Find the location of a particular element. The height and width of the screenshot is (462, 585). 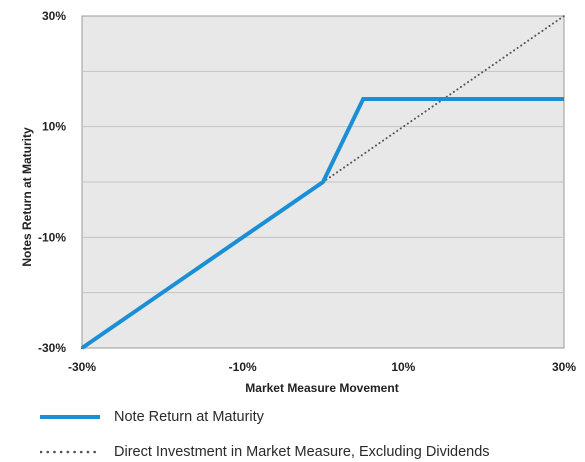

legend-label-note-return: Note Return at Maturity is located at coordinates (189, 417).